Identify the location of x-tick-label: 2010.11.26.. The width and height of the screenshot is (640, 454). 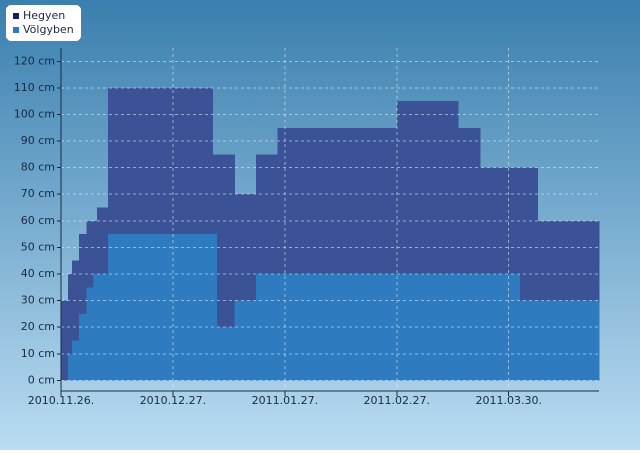
(61, 400).